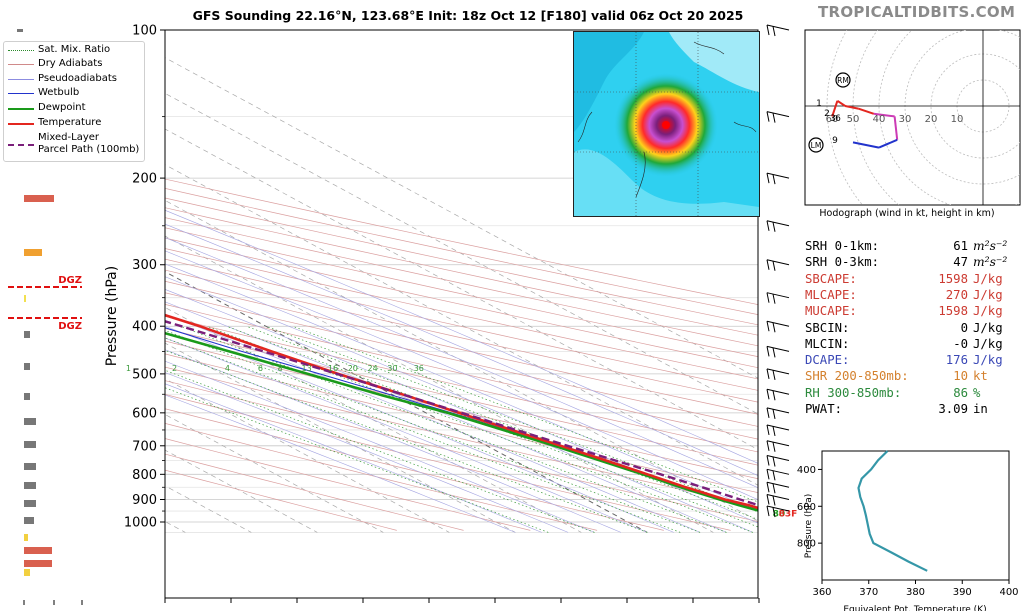  I want to click on index-label: MLCAPE:, so click(831, 294).